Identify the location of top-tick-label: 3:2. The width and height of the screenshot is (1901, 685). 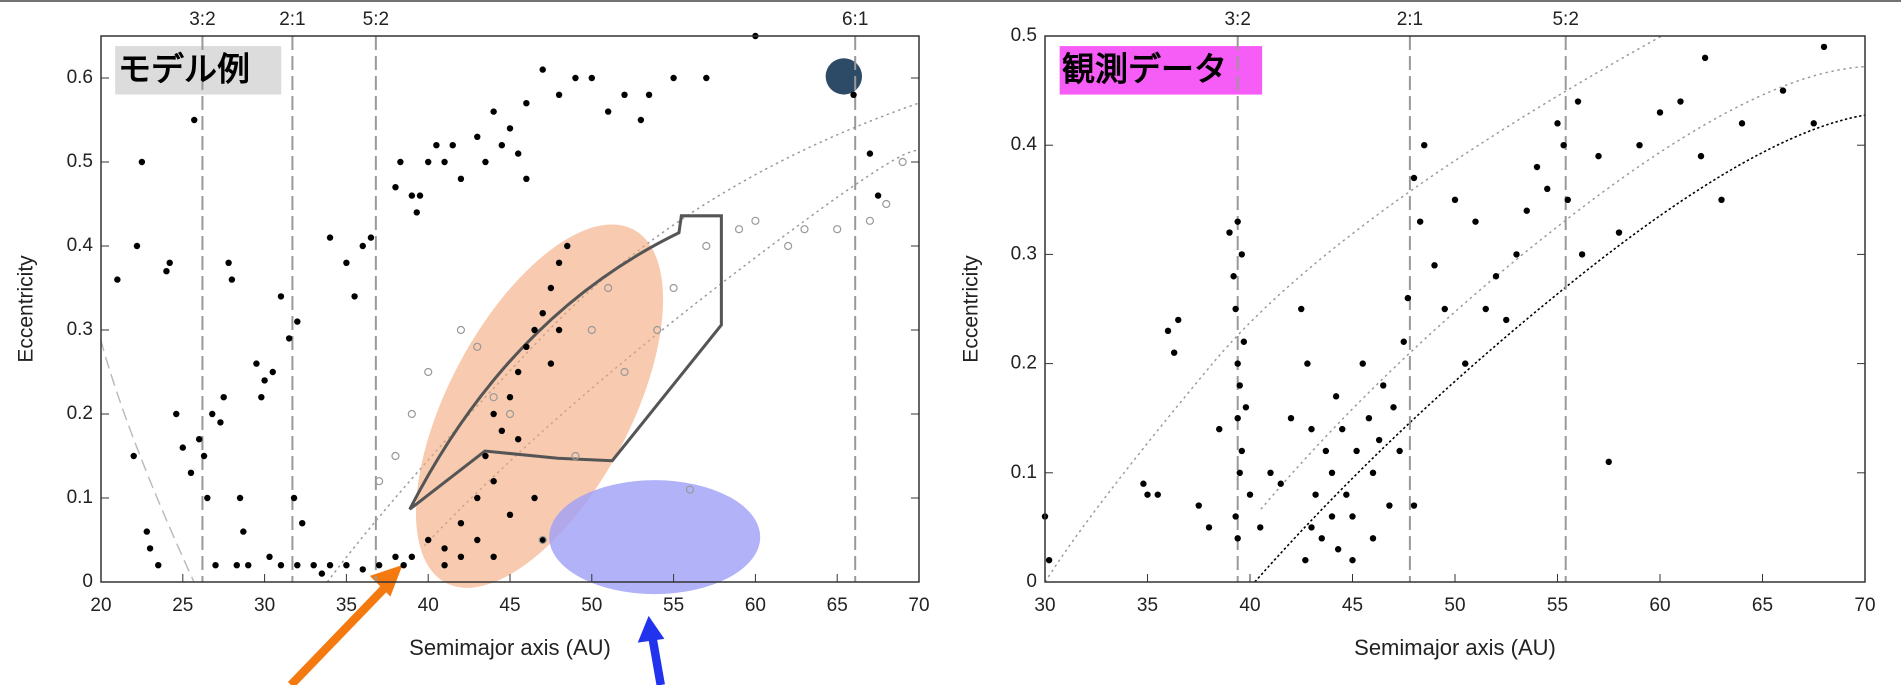
(1237, 19).